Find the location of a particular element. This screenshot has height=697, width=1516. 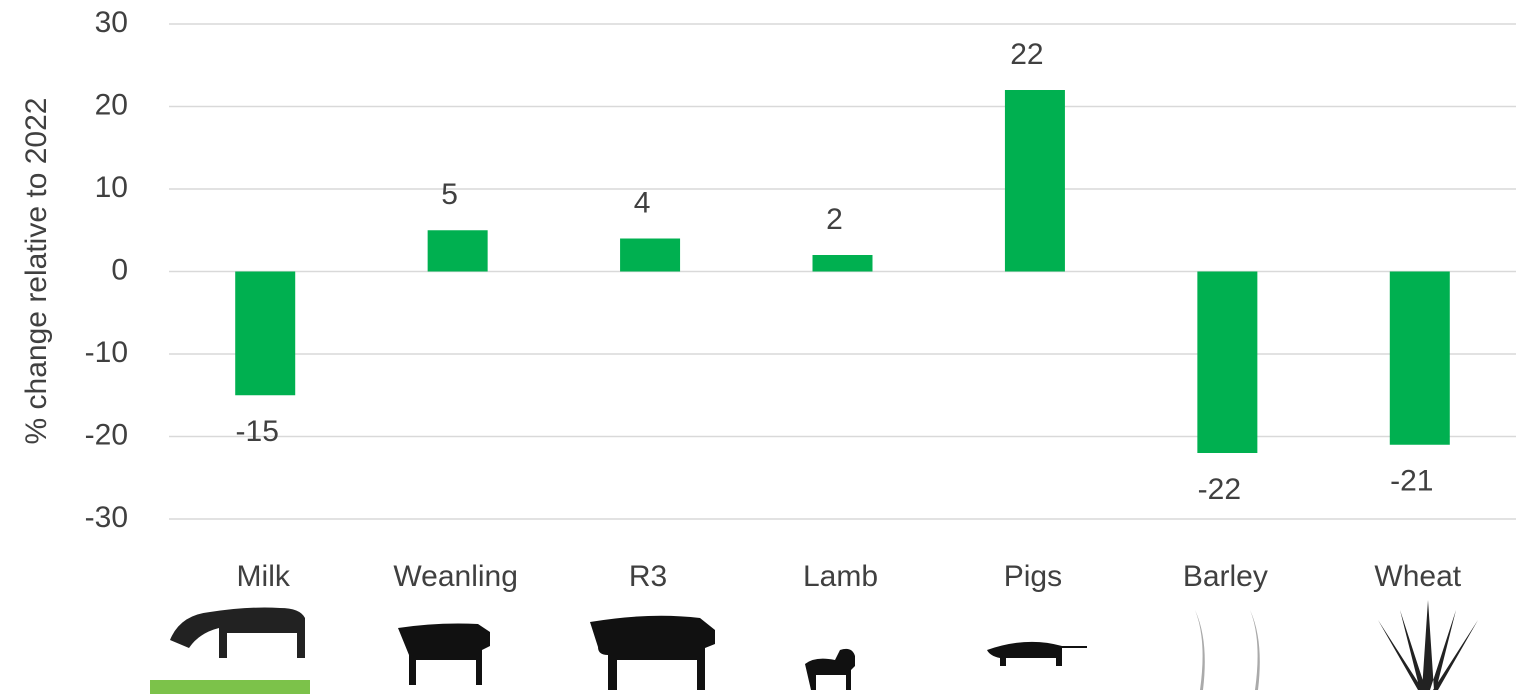

icon-lamb is located at coordinates (830, 669).